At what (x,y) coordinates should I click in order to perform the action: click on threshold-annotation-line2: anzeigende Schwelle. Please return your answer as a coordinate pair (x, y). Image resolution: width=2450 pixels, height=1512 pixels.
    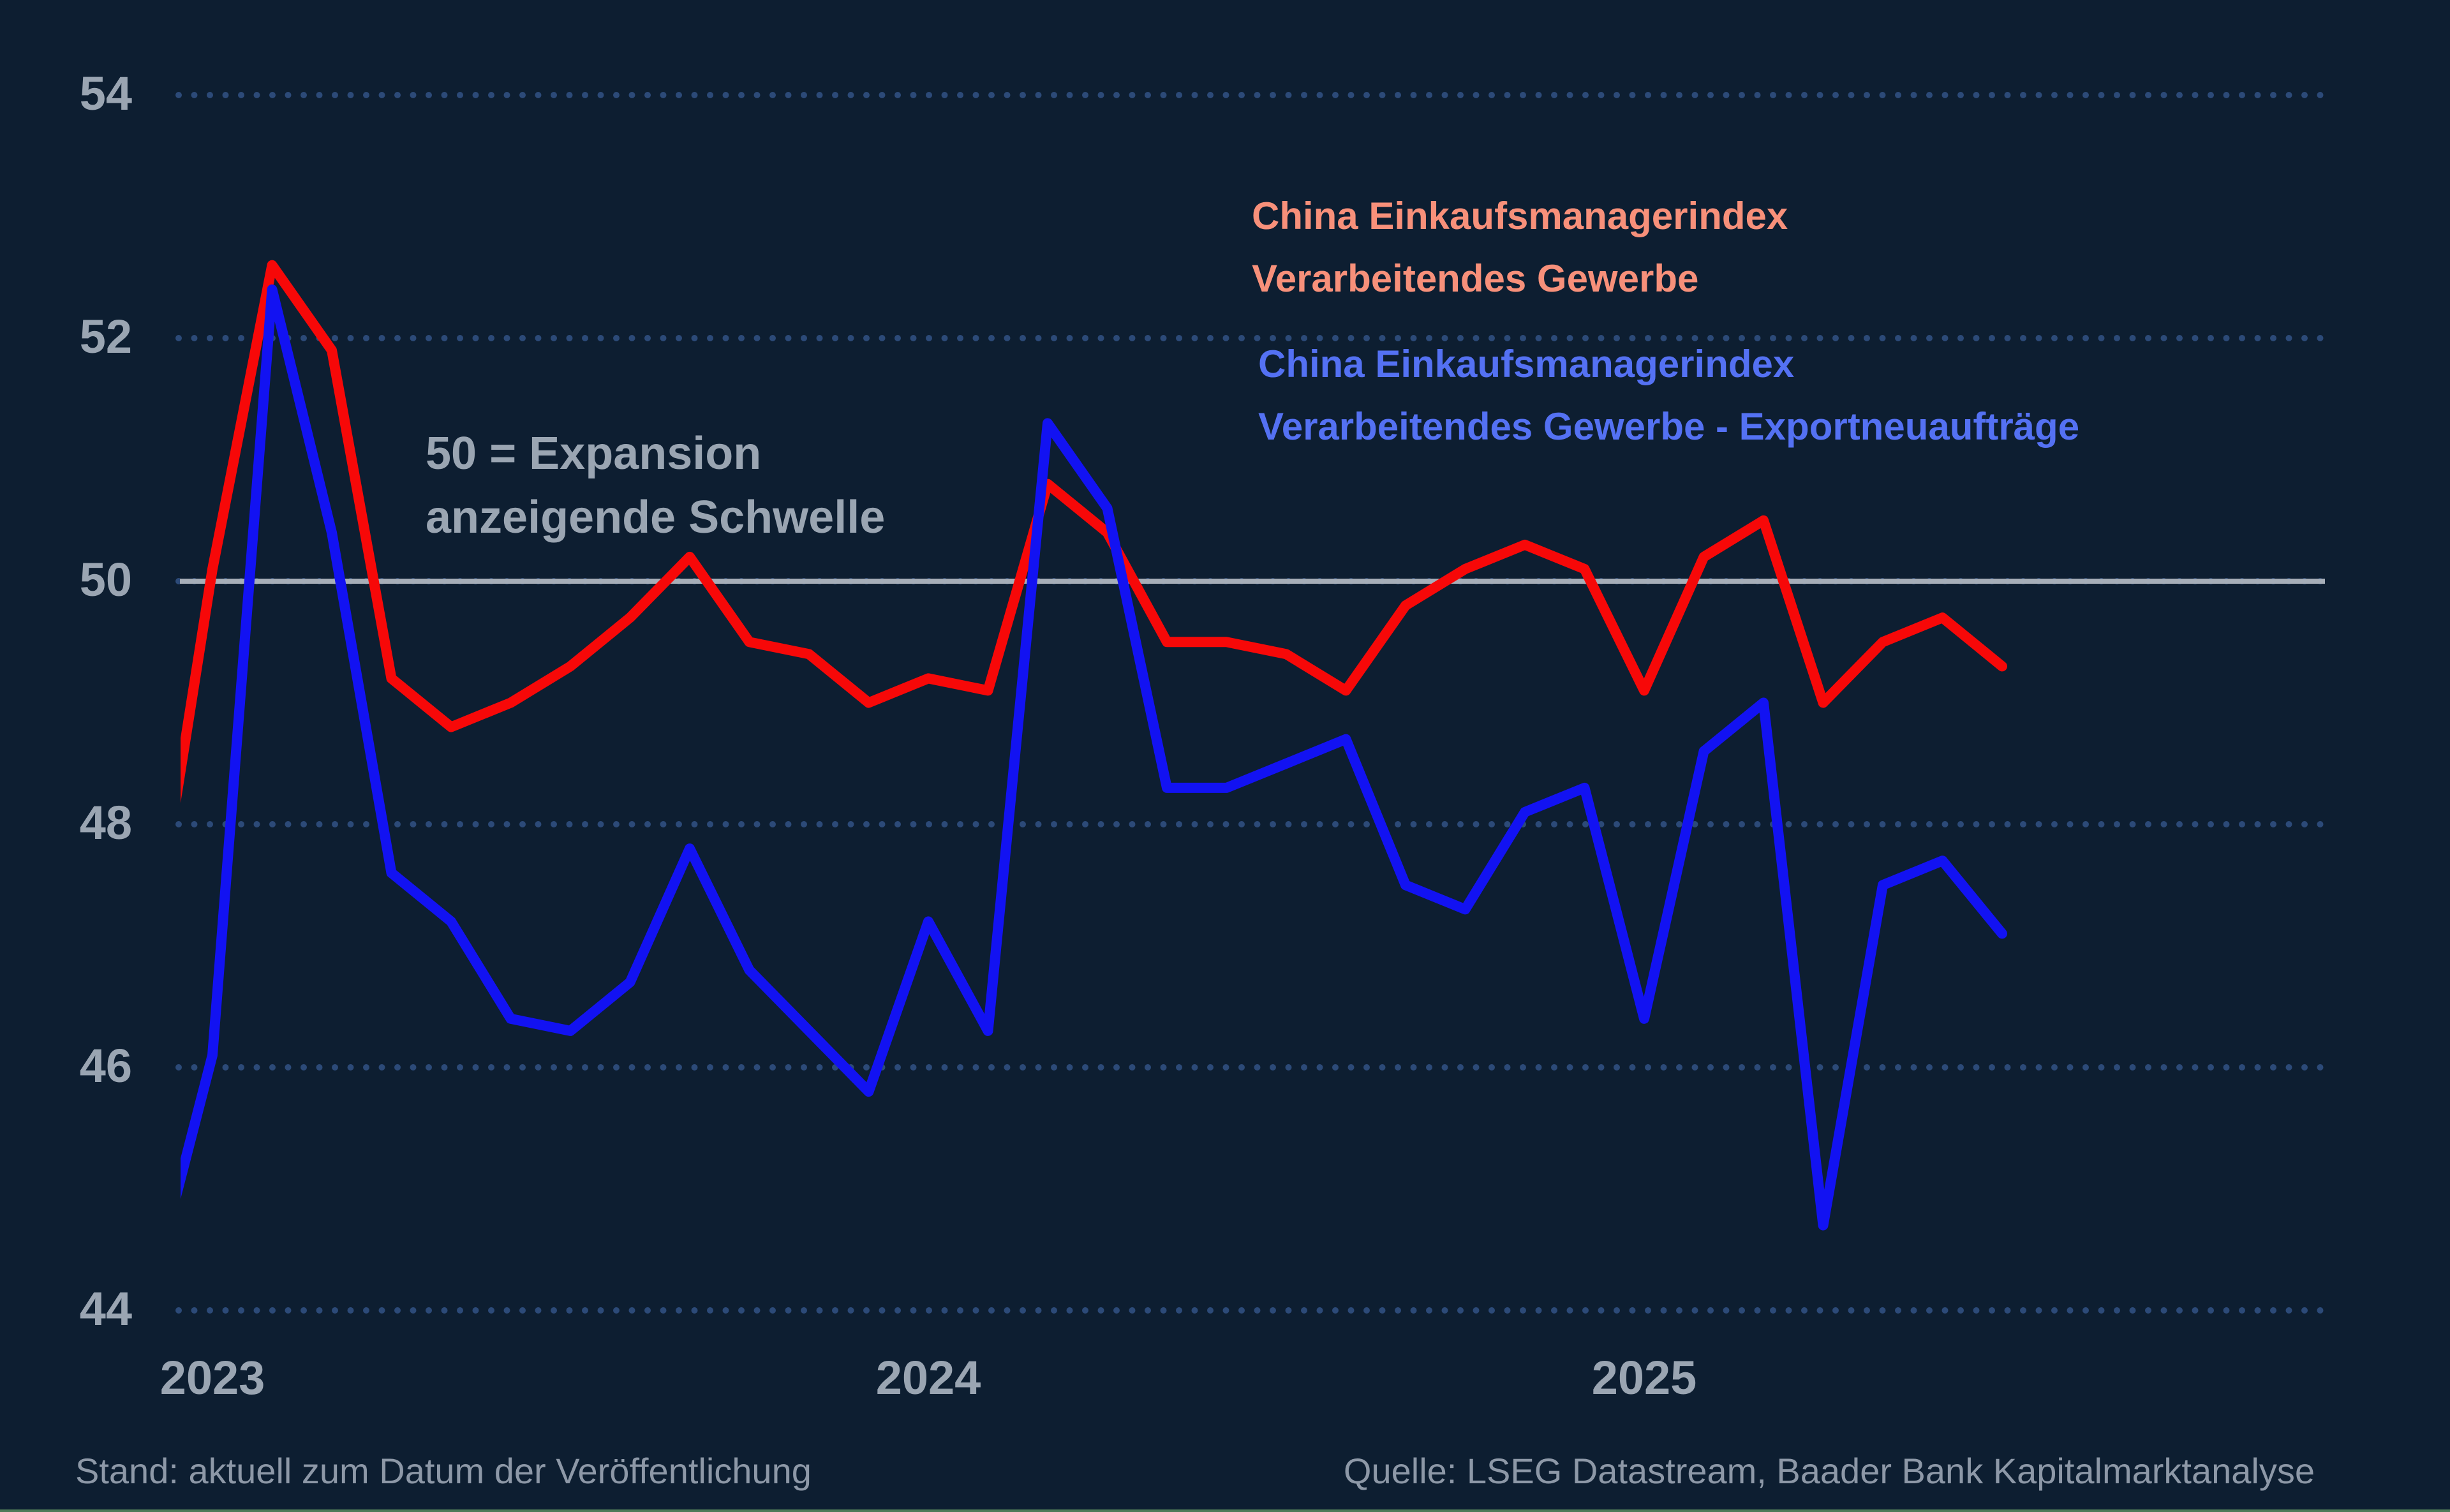
    Looking at the image, I should click on (656, 517).